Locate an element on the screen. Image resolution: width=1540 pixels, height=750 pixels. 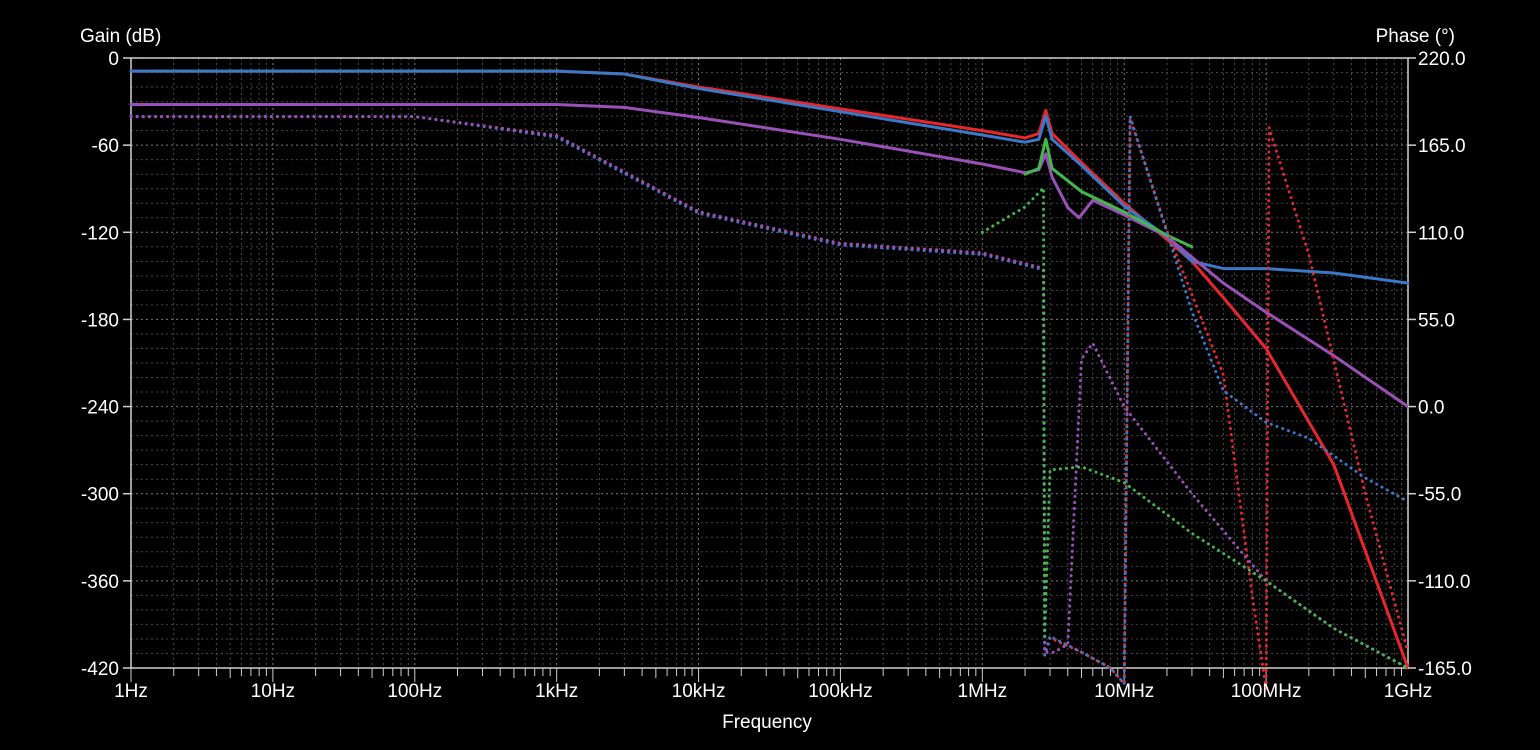
y-left-tick-label: 0 is located at coordinates (113, 59).